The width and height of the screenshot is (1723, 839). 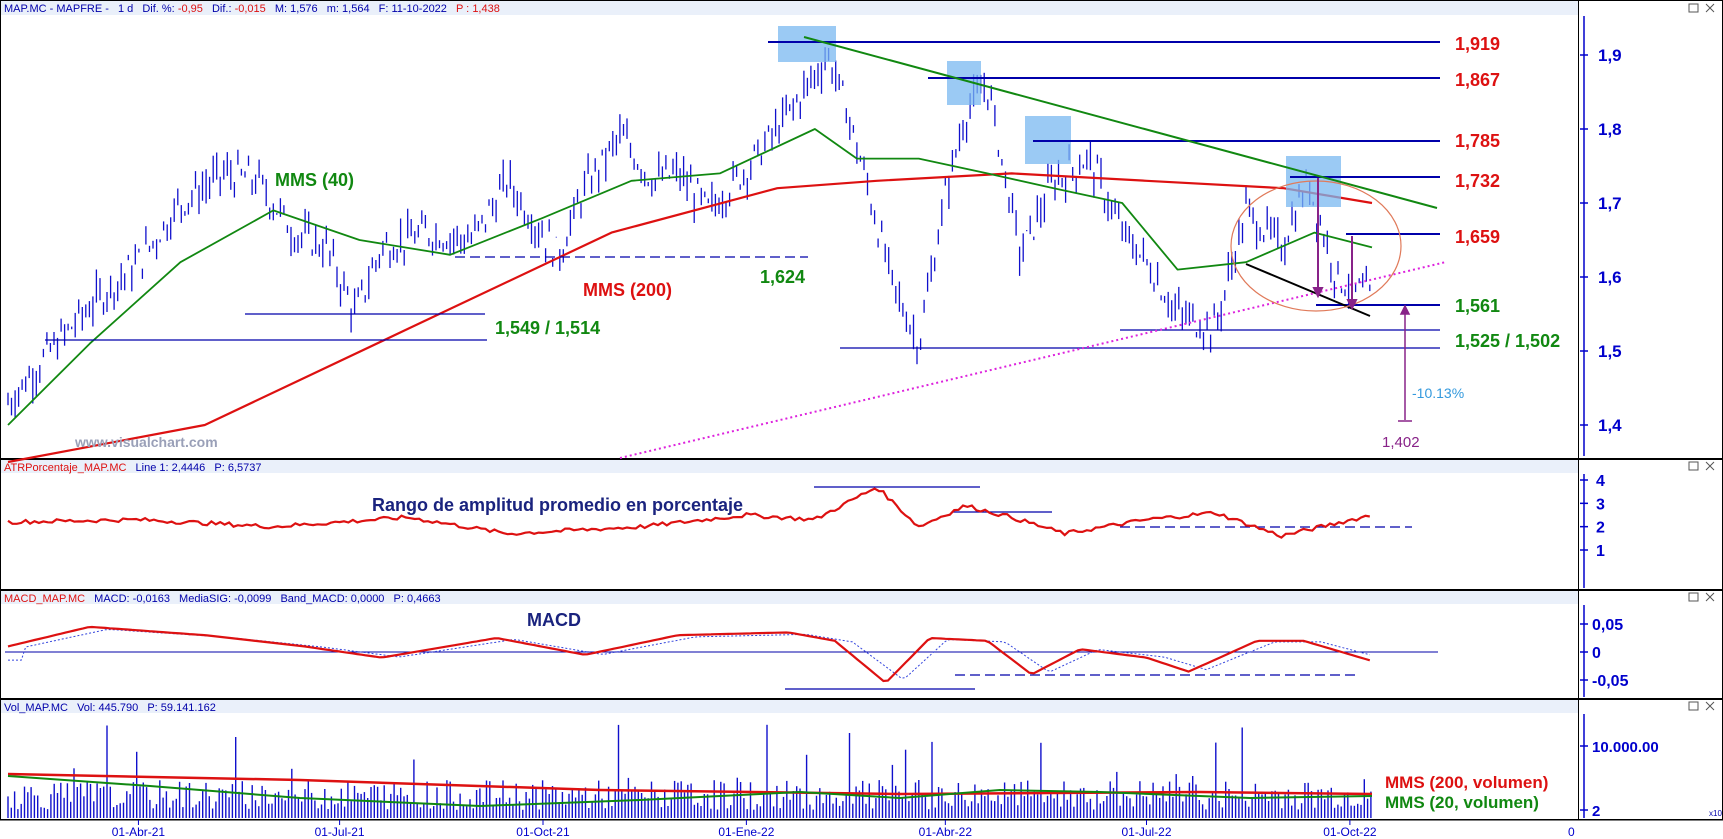 I want to click on y-tick-label: 1,9, so click(x=1610, y=55).